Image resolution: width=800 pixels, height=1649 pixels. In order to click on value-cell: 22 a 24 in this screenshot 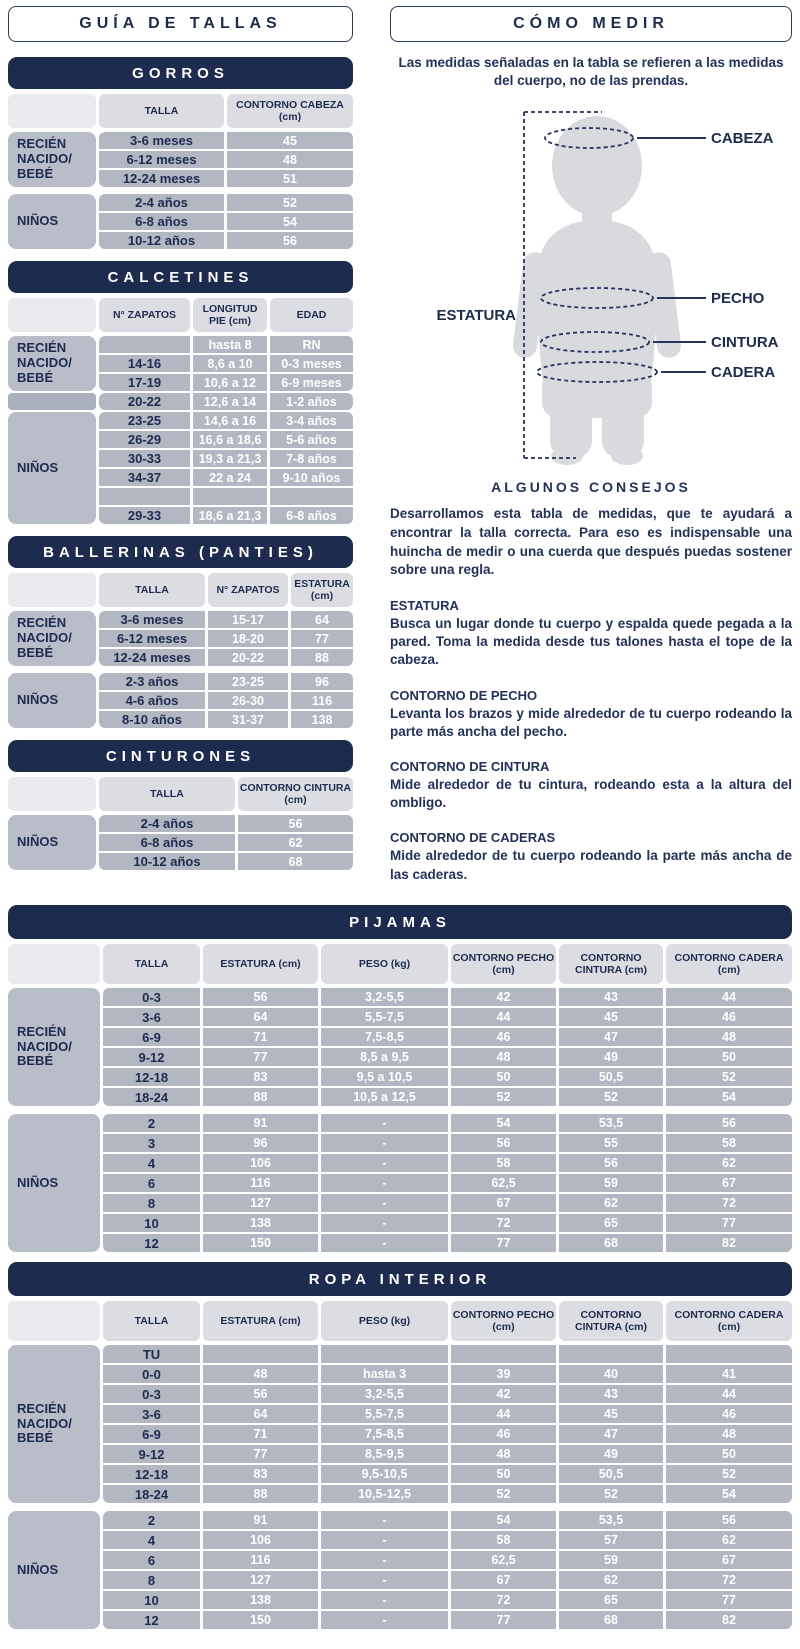, I will do `click(230, 477)`.